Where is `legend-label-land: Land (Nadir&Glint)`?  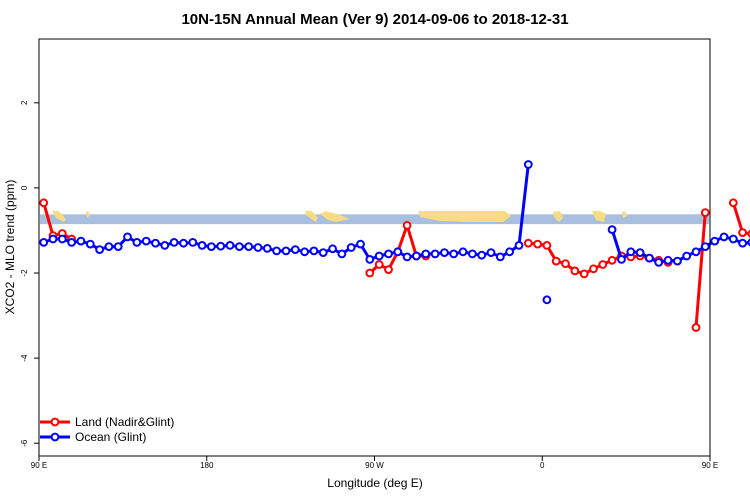 legend-label-land: Land (Nadir&Glint) is located at coordinates (124, 422).